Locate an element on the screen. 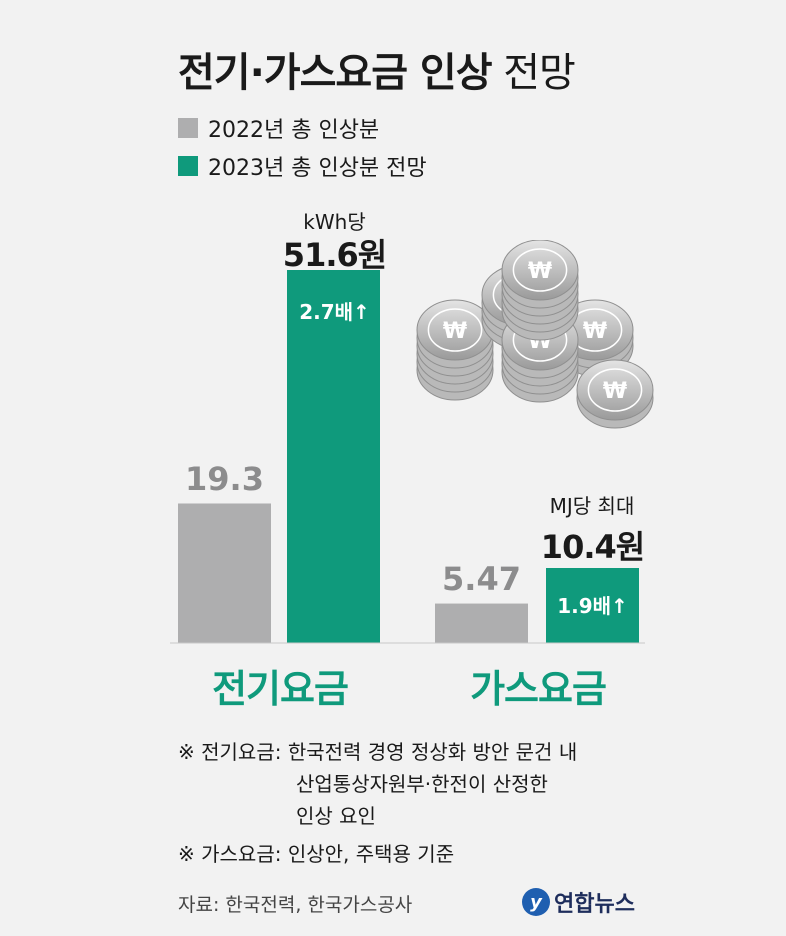 This screenshot has width=786, height=936. coin-single: ₩ is located at coordinates (615, 394).